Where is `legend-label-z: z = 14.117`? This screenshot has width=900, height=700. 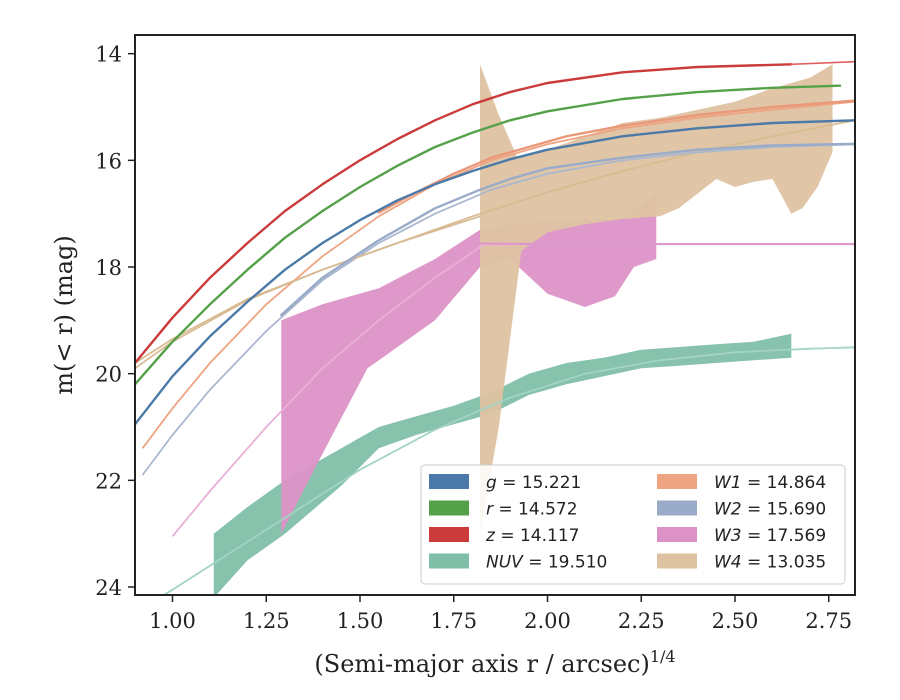 legend-label-z: z = 14.117 is located at coordinates (532, 536).